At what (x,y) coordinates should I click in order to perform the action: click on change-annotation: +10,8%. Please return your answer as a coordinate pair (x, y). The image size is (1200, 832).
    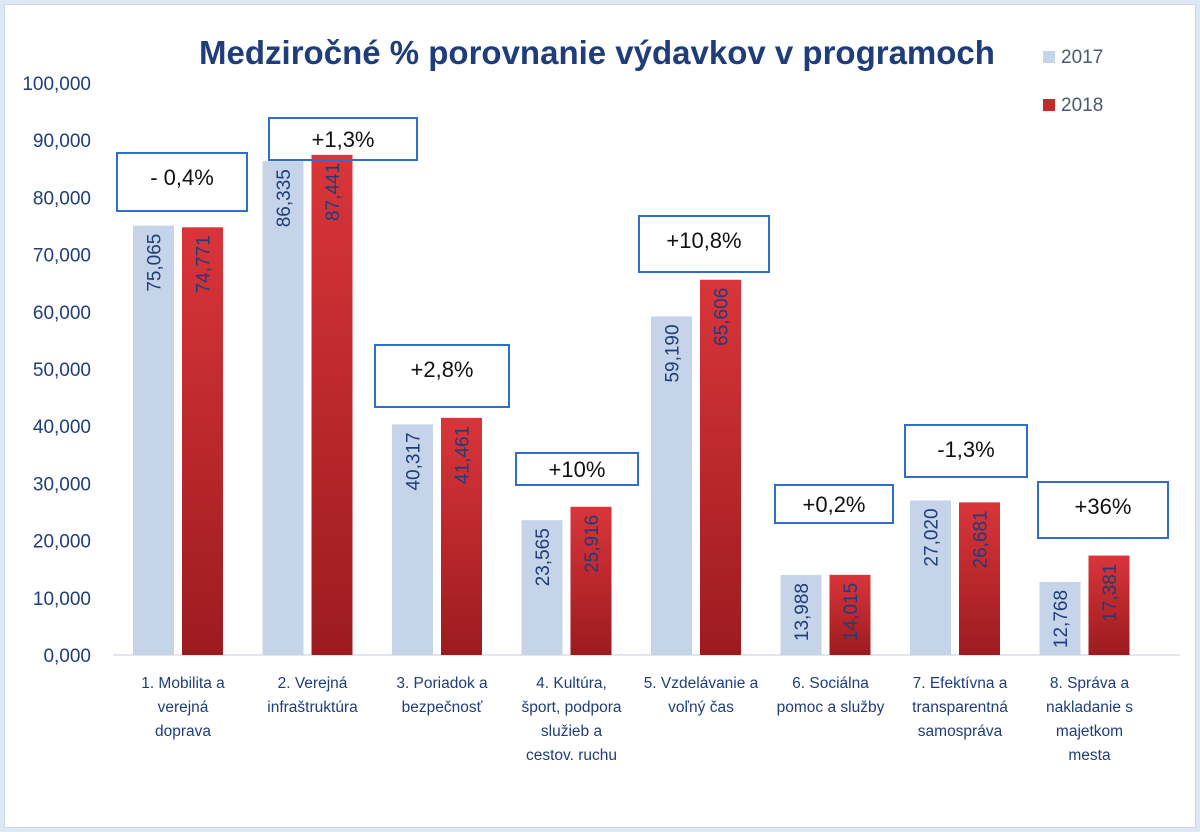
    Looking at the image, I should click on (704, 244).